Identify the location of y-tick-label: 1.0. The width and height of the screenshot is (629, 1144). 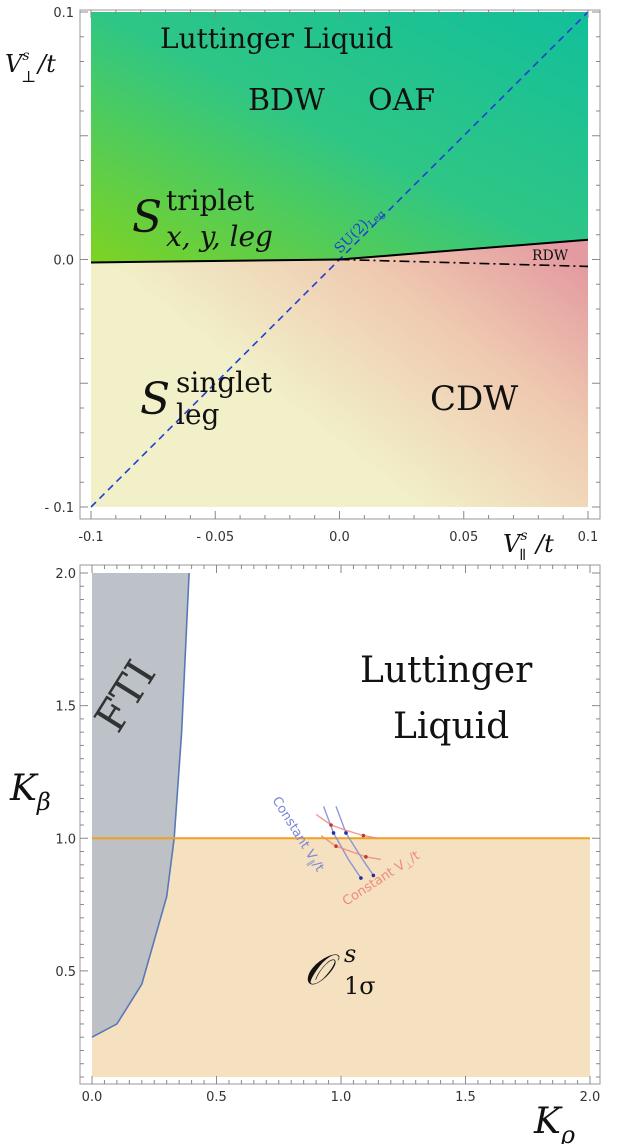
(65, 839).